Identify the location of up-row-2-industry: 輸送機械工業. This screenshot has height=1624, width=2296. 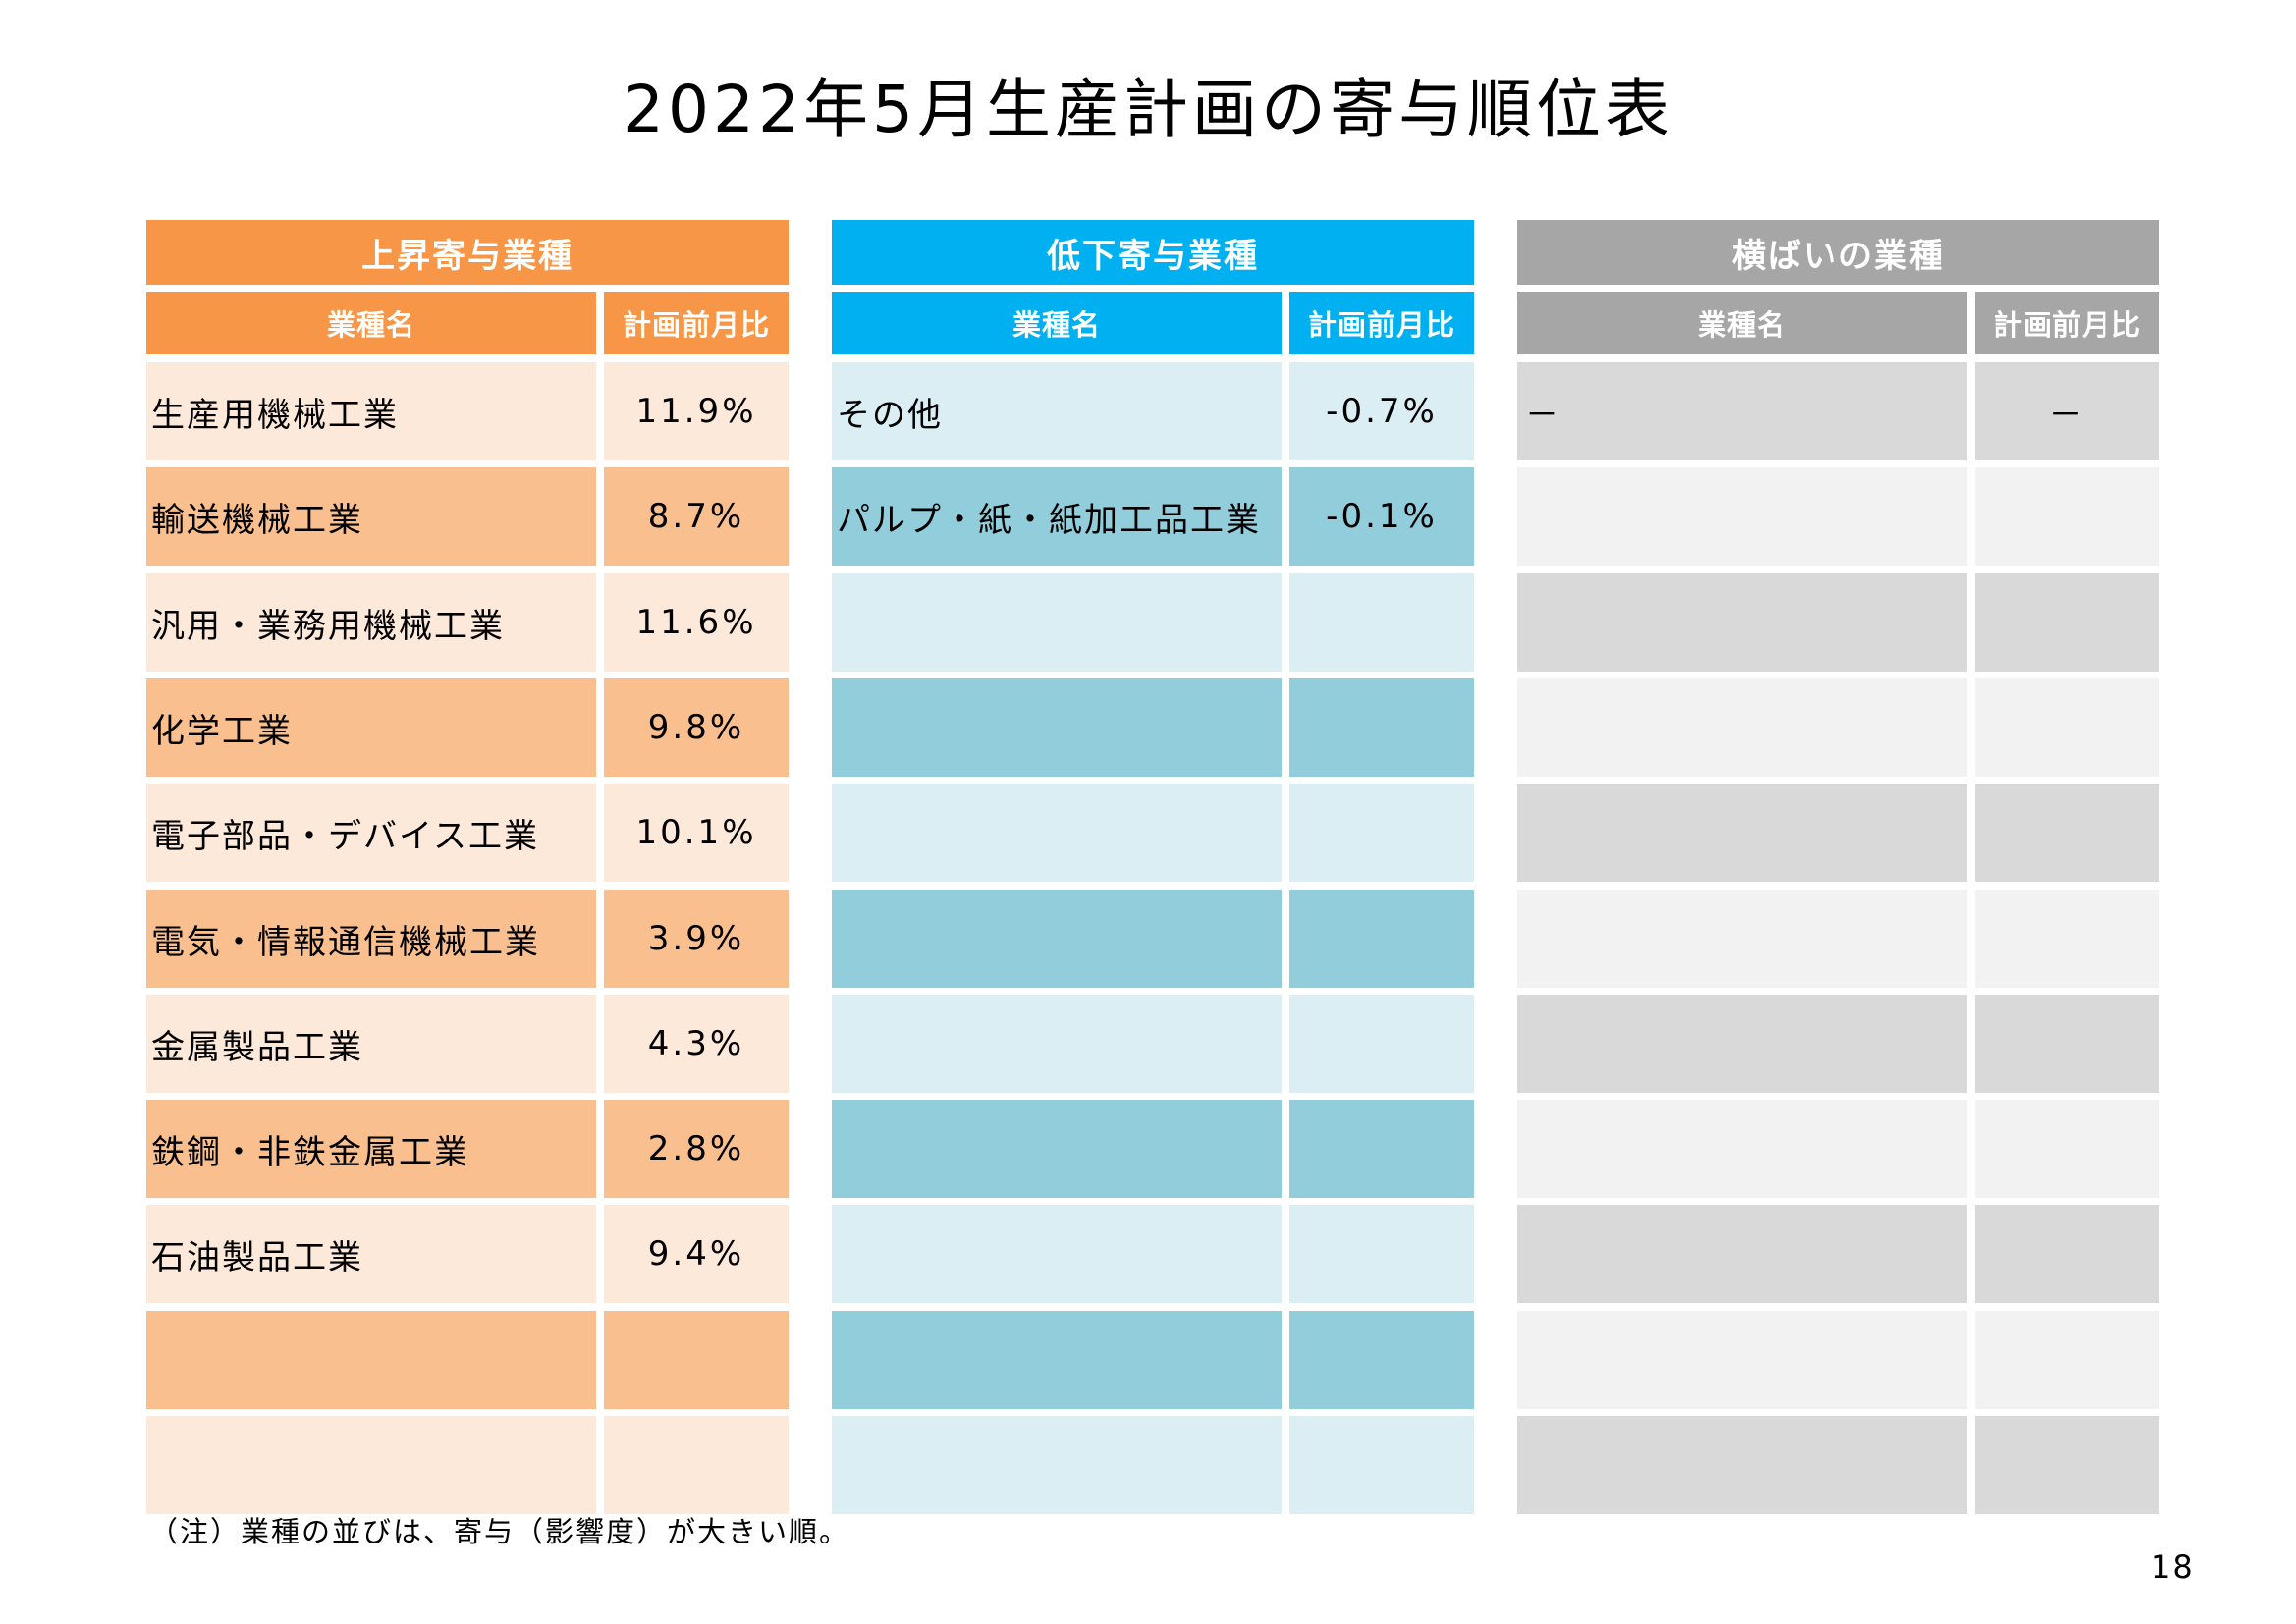
(371, 516).